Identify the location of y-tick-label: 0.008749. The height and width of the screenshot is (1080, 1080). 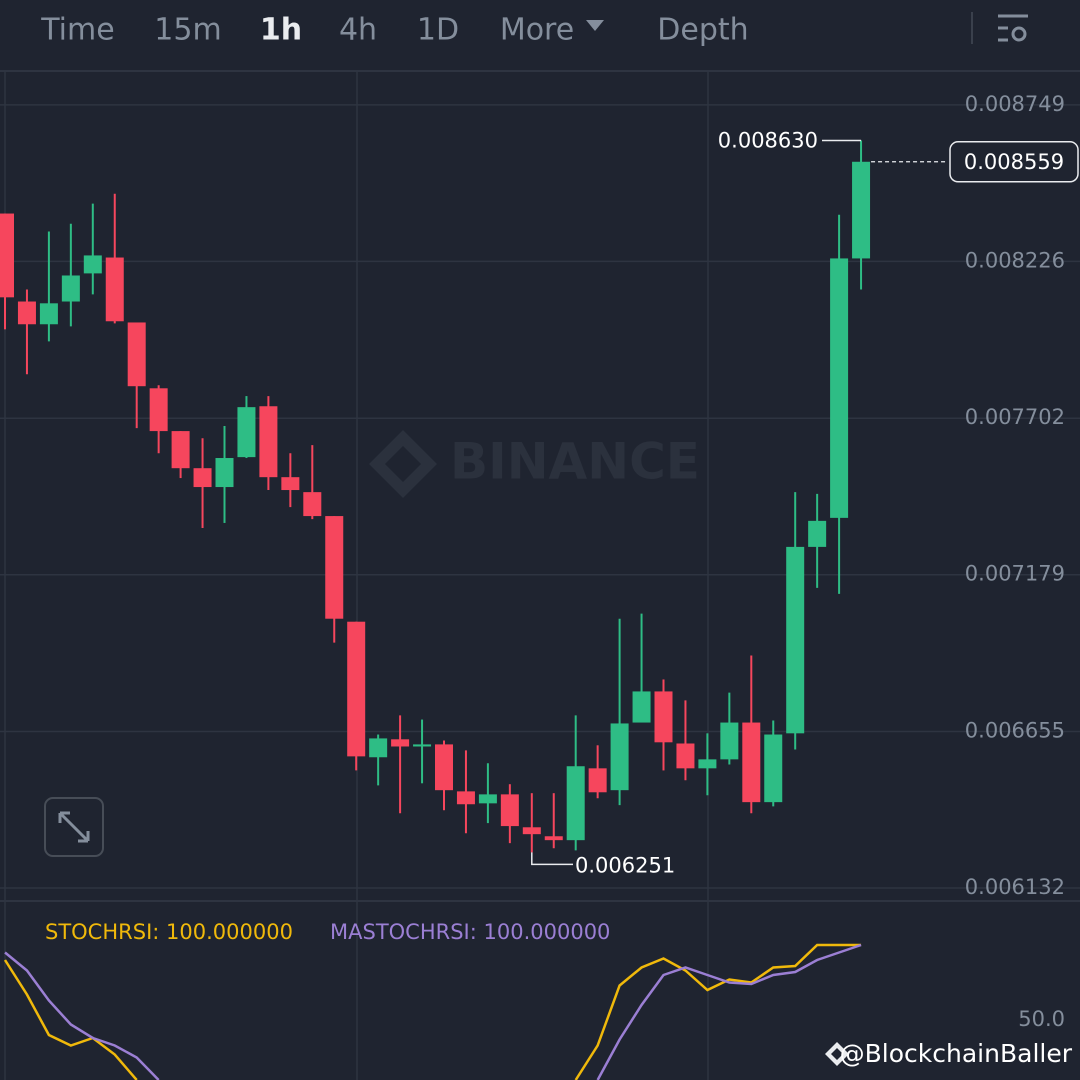
(1015, 104).